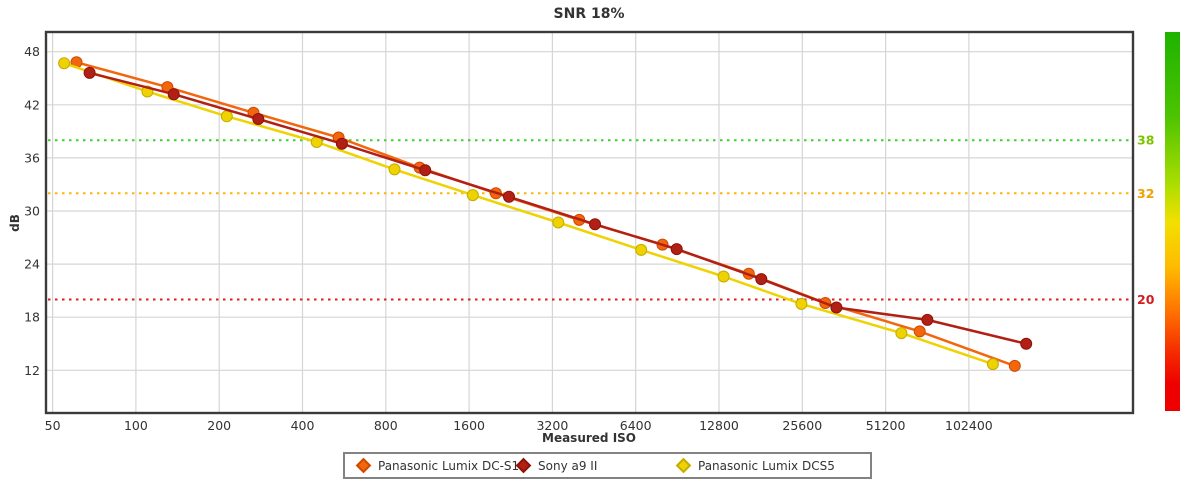  What do you see at coordinates (32, 264) in the screenshot?
I see `y-tick-label: 24` at bounding box center [32, 264].